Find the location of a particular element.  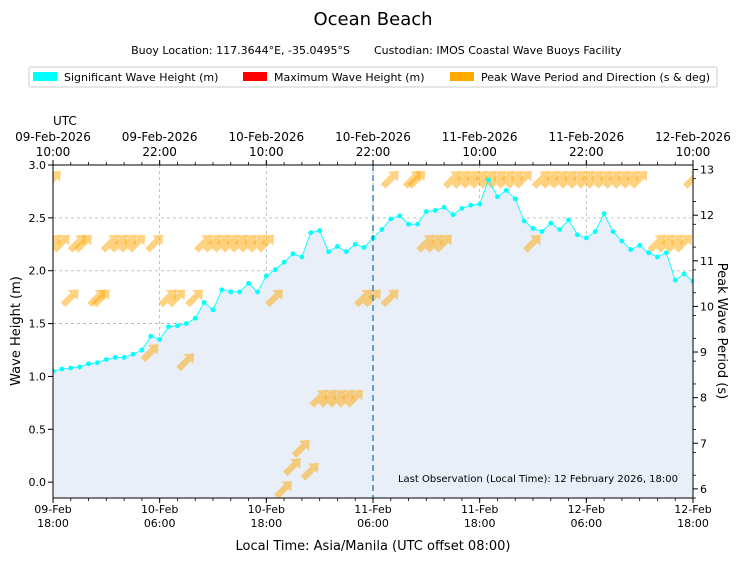

legend-frame is located at coordinates (373, 77).